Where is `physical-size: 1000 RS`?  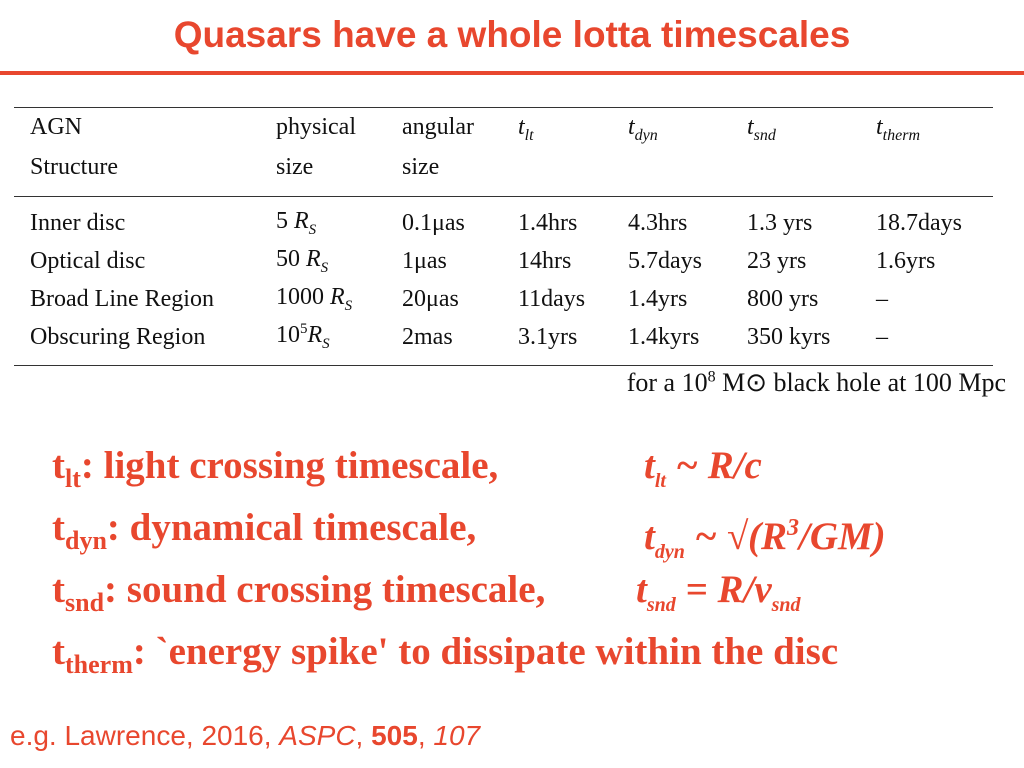
physical-size: 1000 RS is located at coordinates (314, 298).